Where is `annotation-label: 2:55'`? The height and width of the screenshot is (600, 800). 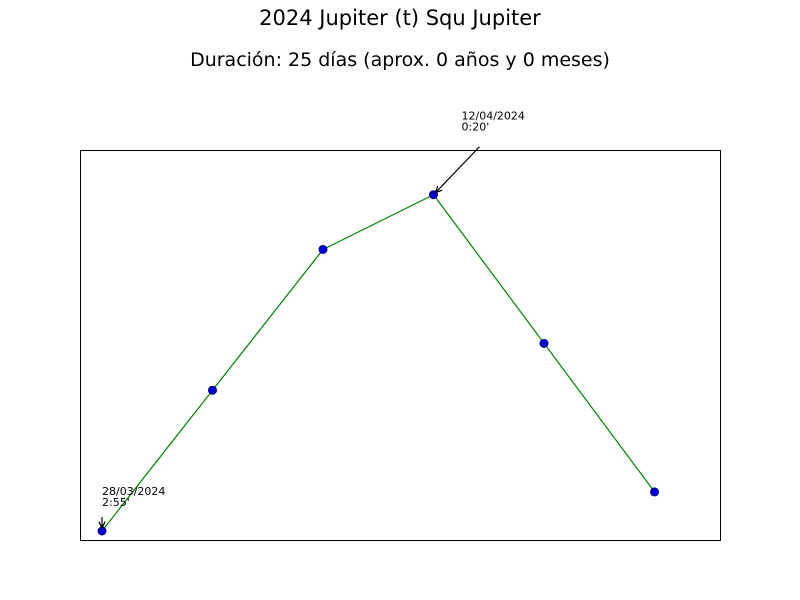 annotation-label: 2:55' is located at coordinates (116, 502).